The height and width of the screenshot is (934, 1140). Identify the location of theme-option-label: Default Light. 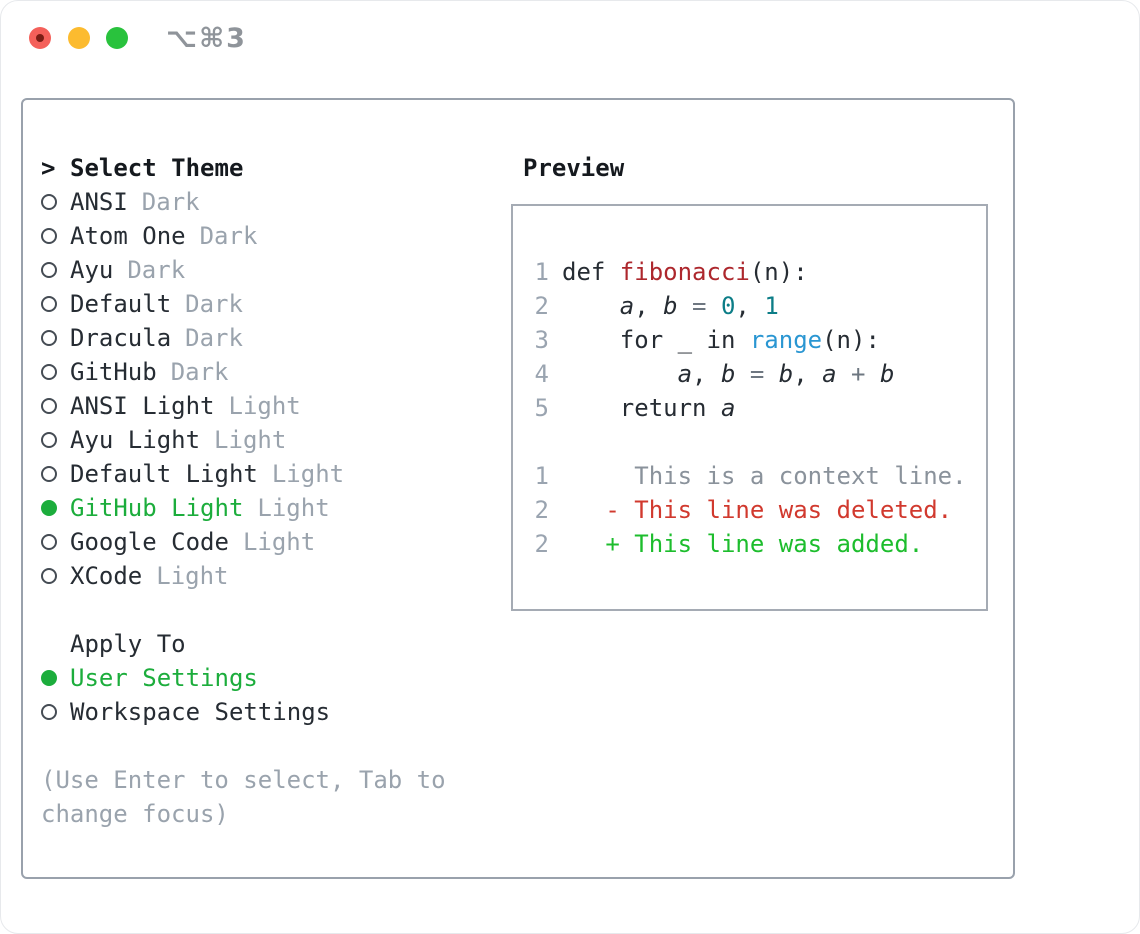
(164, 474).